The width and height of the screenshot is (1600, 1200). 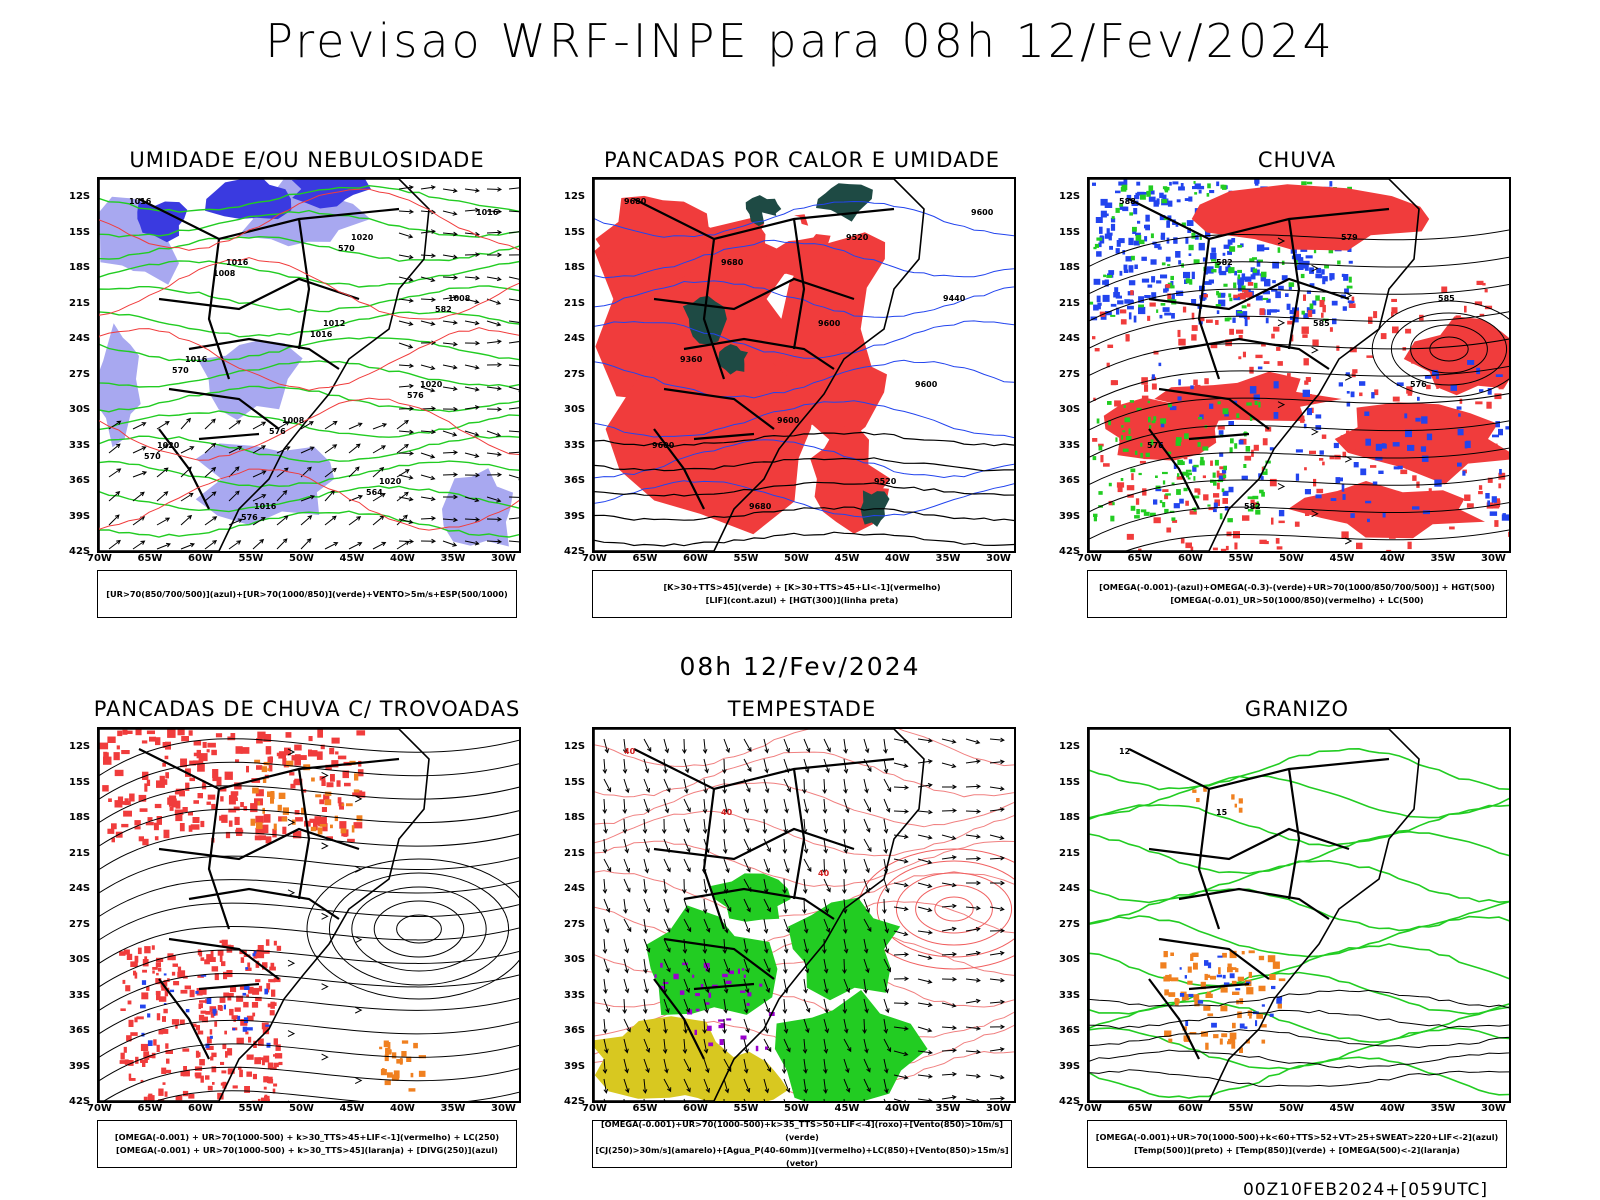 I want to click on contour-label: 1016, so click(x=487, y=212).